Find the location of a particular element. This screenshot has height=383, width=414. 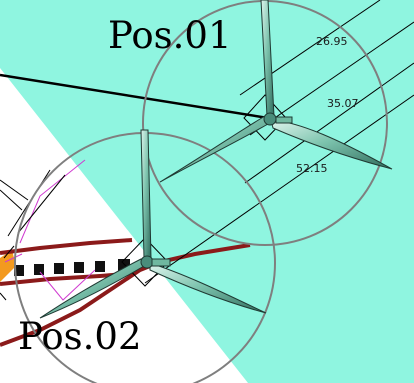

dimension-label-3: 52.15 is located at coordinates (312, 168).